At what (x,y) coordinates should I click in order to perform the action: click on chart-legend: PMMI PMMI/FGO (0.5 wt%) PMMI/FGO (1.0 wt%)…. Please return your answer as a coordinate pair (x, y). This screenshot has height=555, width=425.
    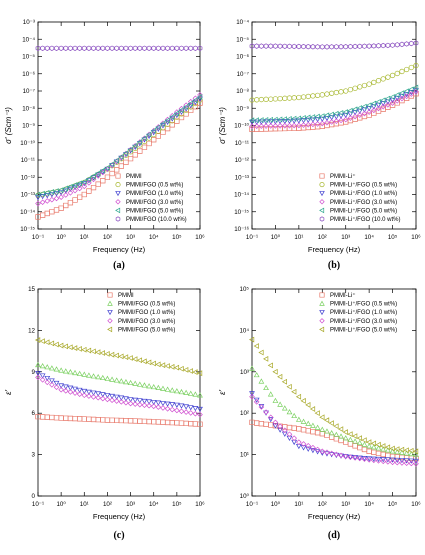
    Looking at the image, I should click on (141, 312).